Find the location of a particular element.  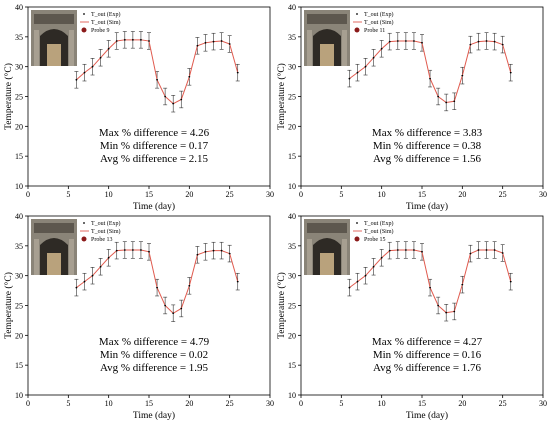

legend-probe-label: Probe 13 is located at coordinates (102, 240).